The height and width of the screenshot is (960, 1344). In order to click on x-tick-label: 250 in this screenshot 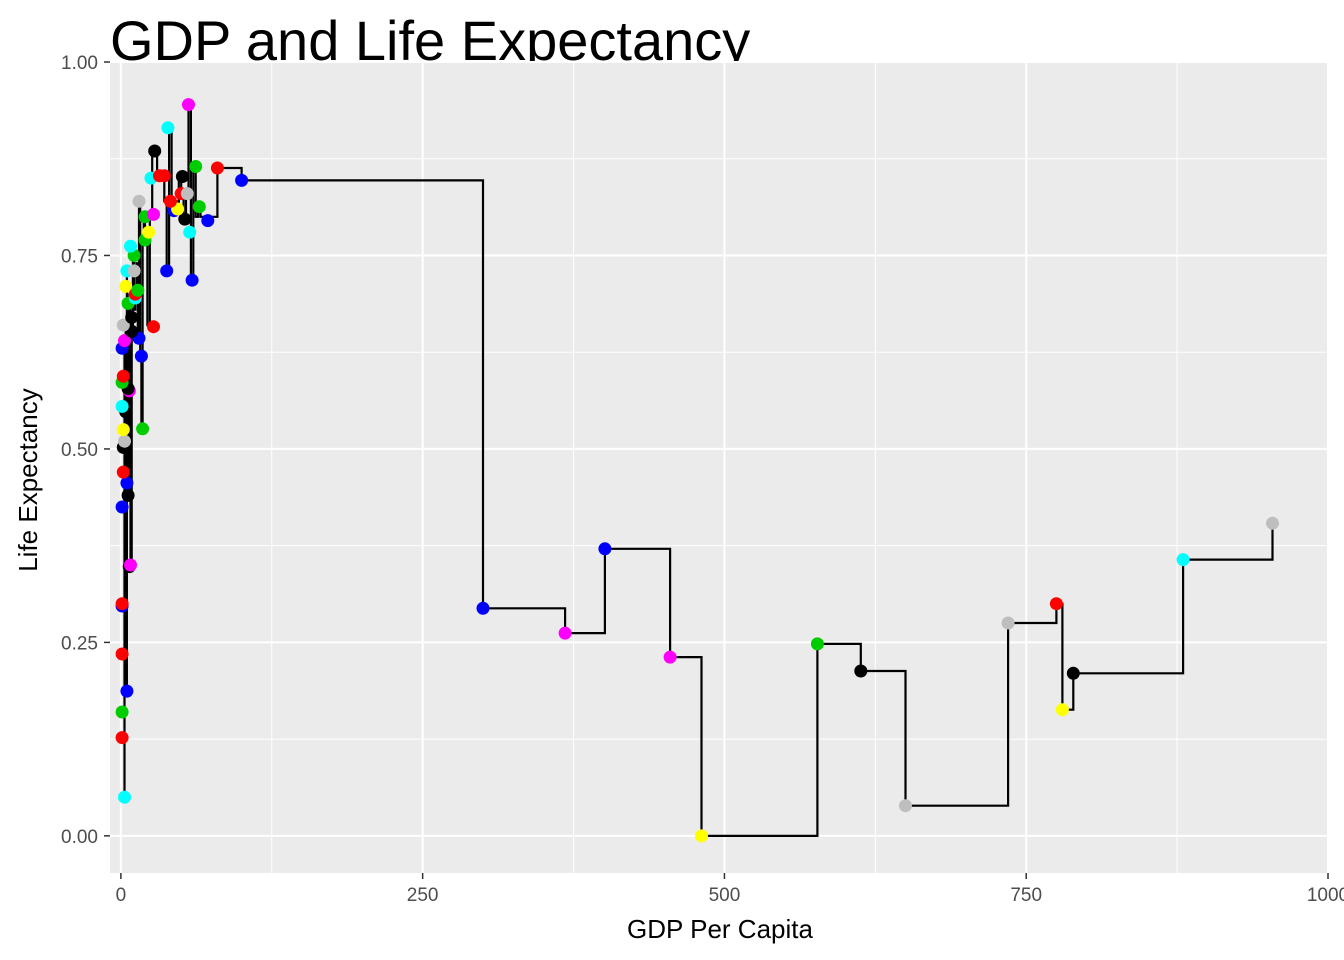, I will do `click(423, 895)`.